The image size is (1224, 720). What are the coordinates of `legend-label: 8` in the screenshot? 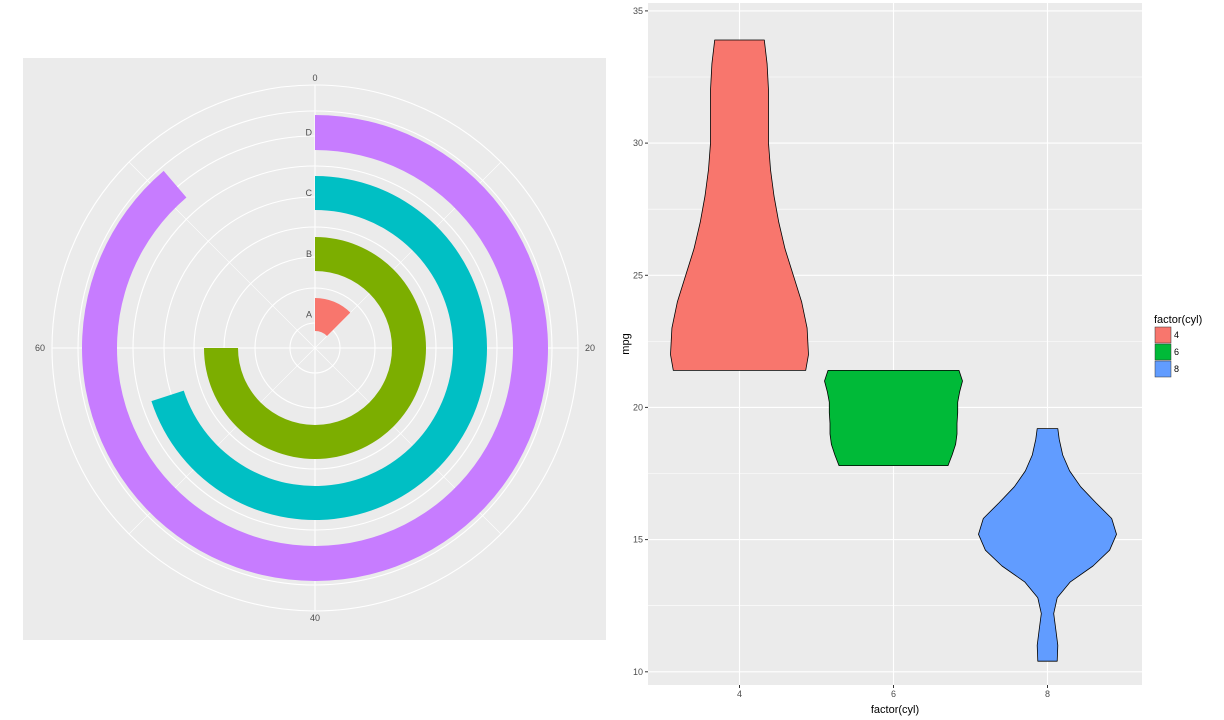 It's located at (1176, 369).